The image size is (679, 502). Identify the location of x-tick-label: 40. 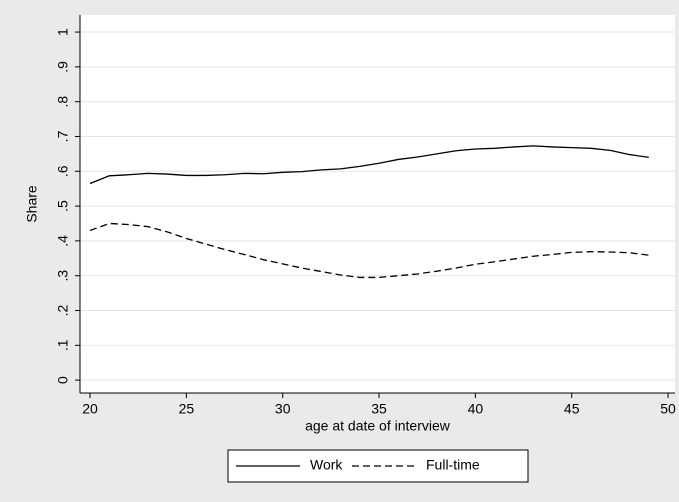
(476, 409).